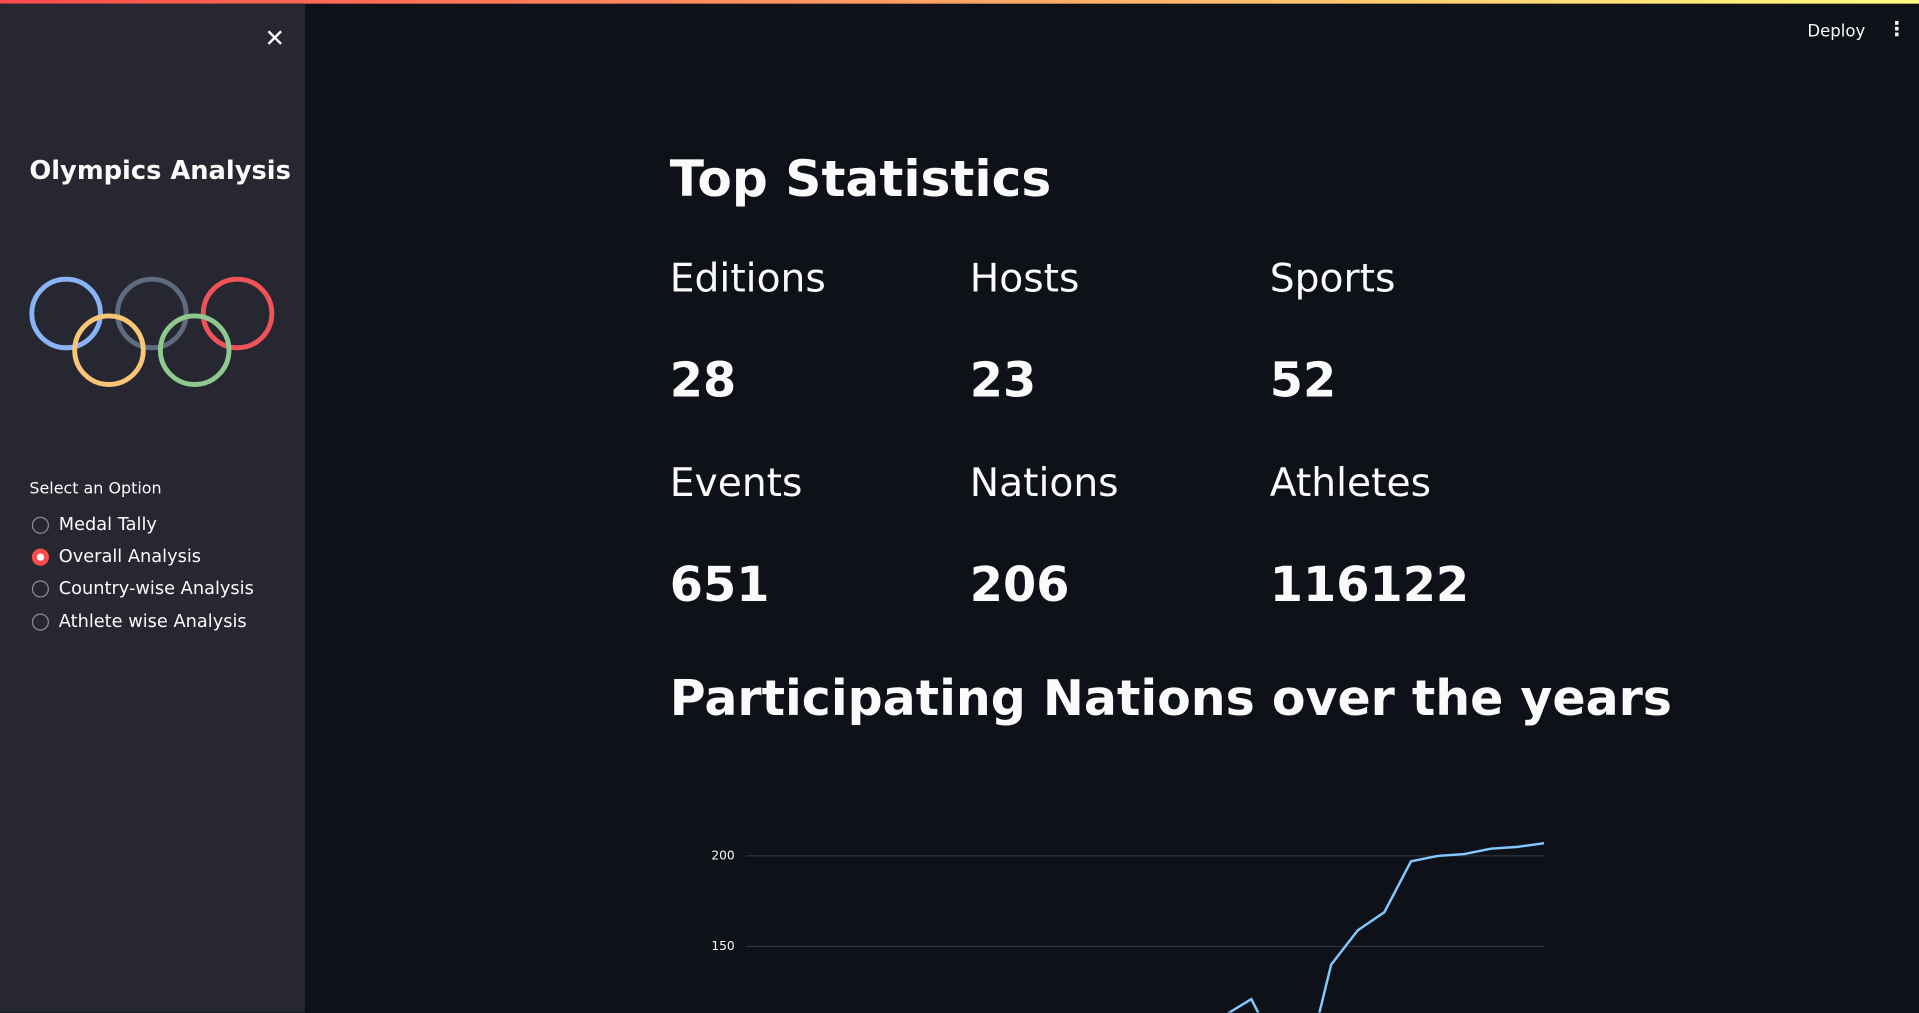 This screenshot has width=1919, height=1013. What do you see at coordinates (1332, 278) in the screenshot?
I see `metric-label: Sports` at bounding box center [1332, 278].